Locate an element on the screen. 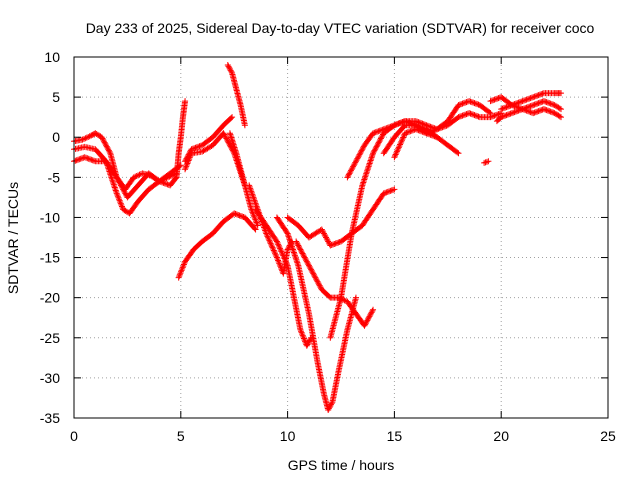 The width and height of the screenshot is (640, 485). y-axis-title: SDTVAR / TECUs is located at coordinates (13, 238).